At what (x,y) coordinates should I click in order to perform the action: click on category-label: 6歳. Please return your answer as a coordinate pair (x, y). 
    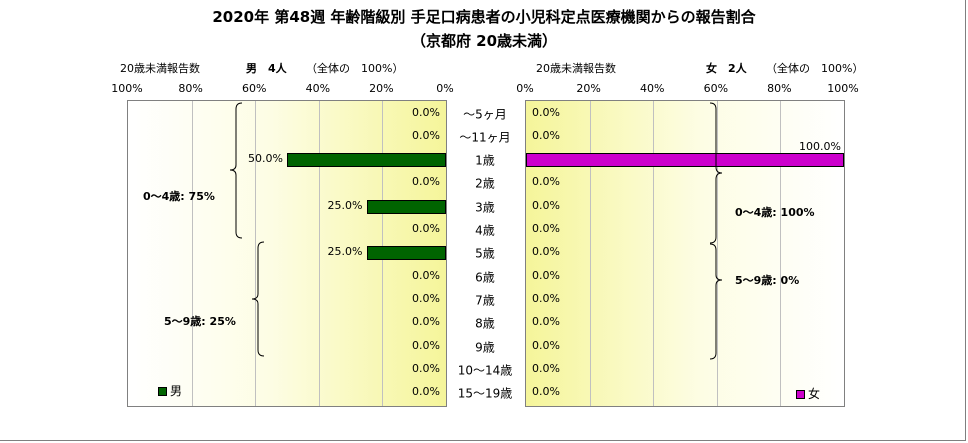
    Looking at the image, I should click on (485, 277).